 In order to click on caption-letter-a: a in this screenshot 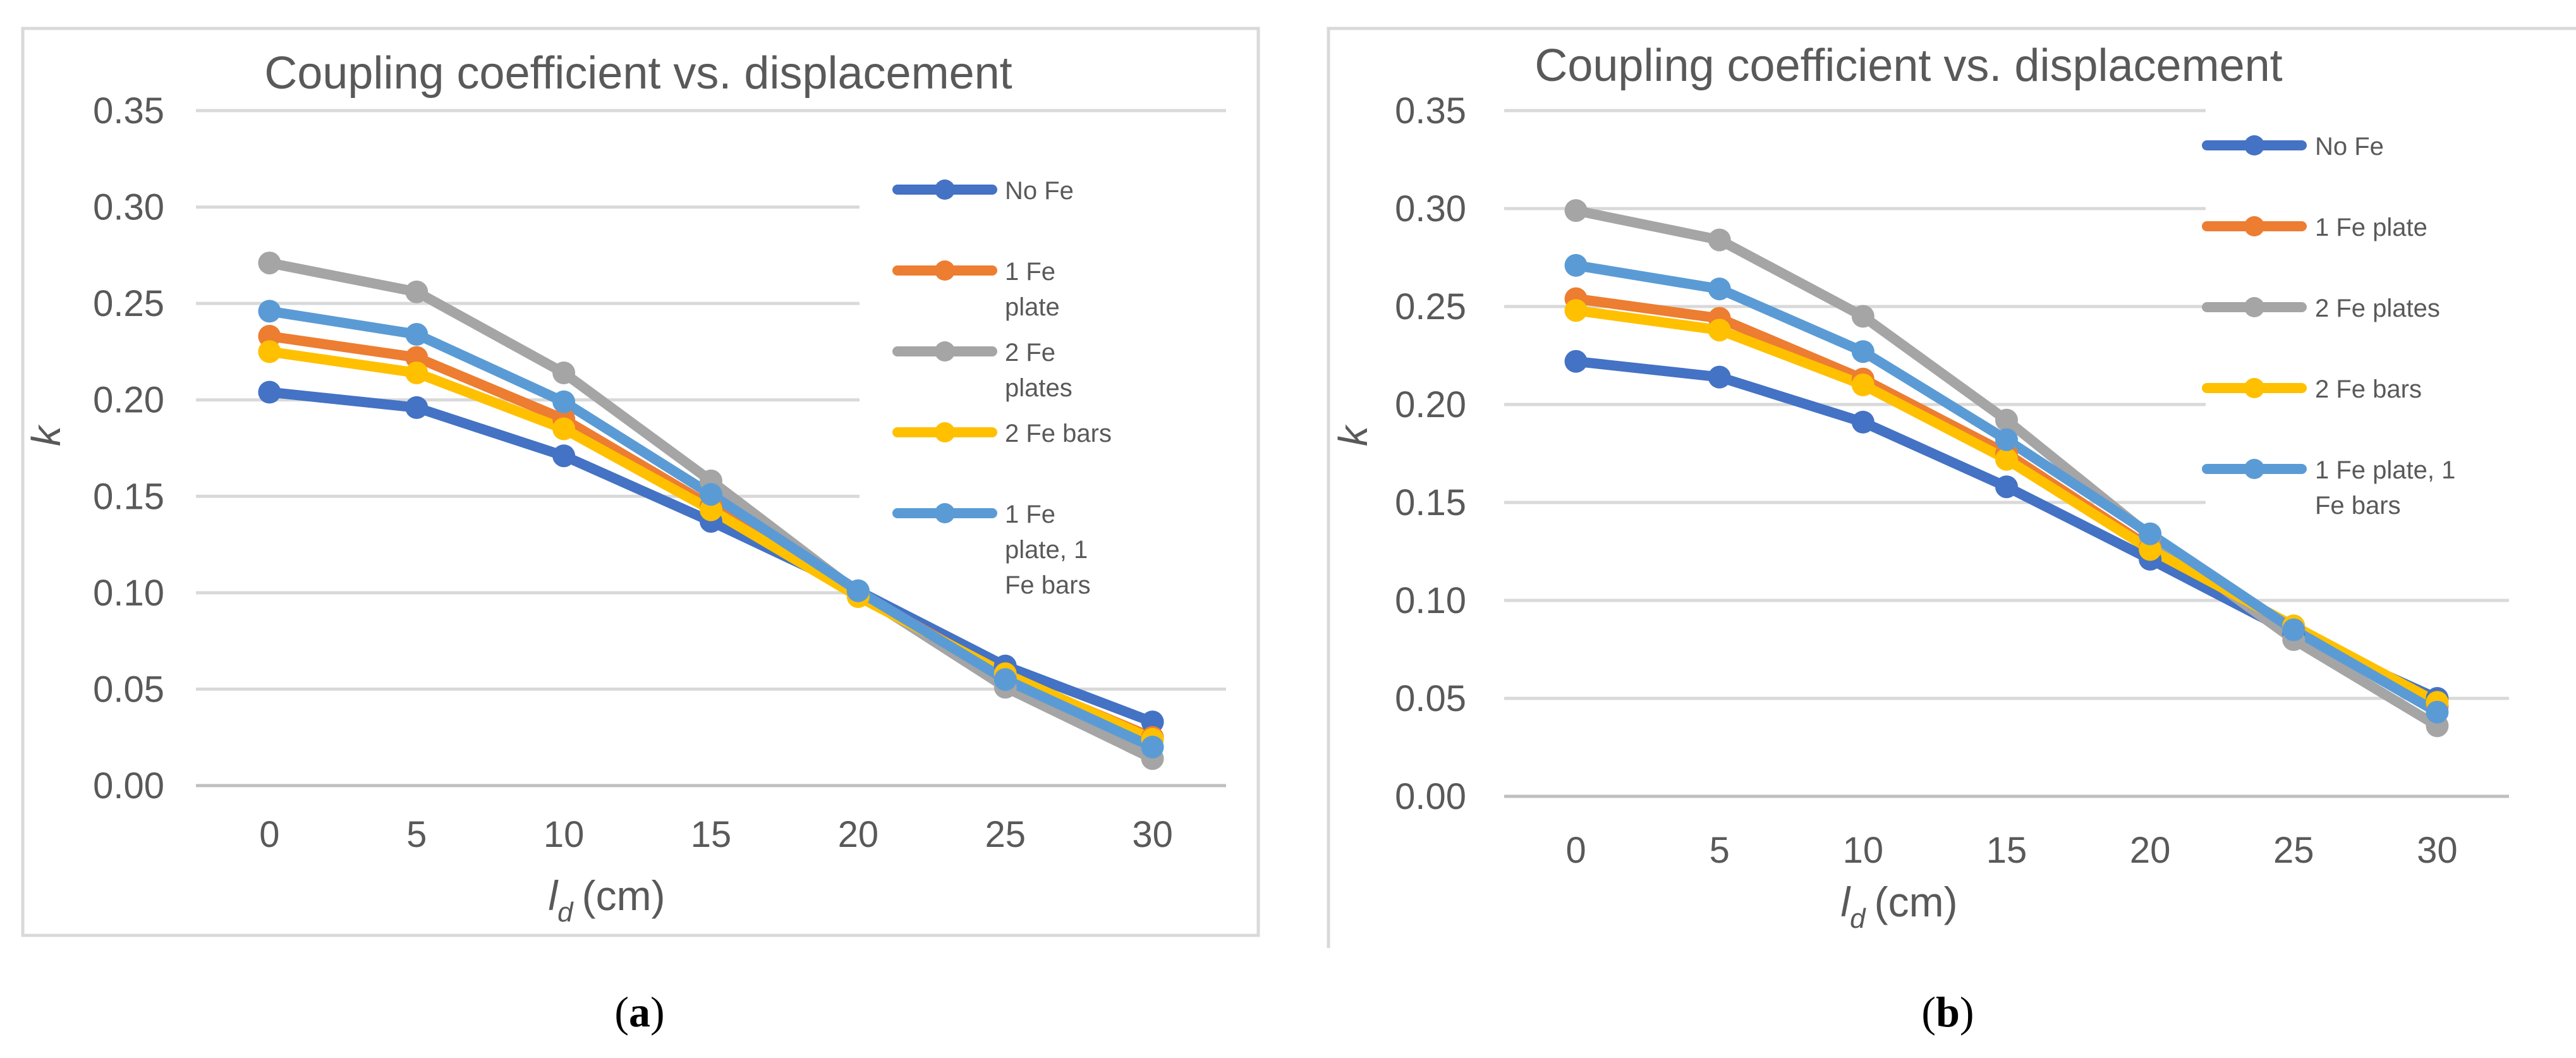, I will do `click(639, 1012)`.